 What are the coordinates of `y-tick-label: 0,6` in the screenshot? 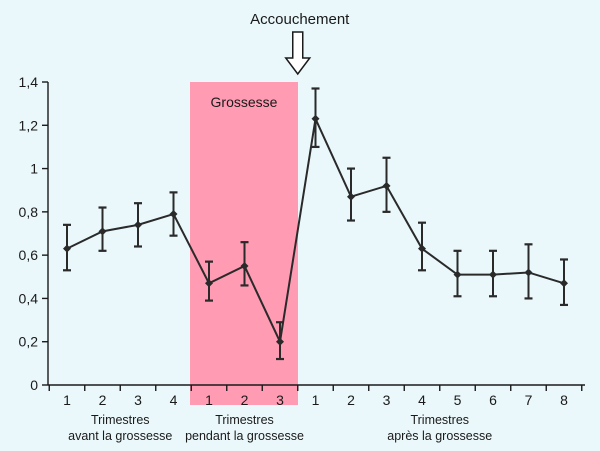 It's located at (29, 255).